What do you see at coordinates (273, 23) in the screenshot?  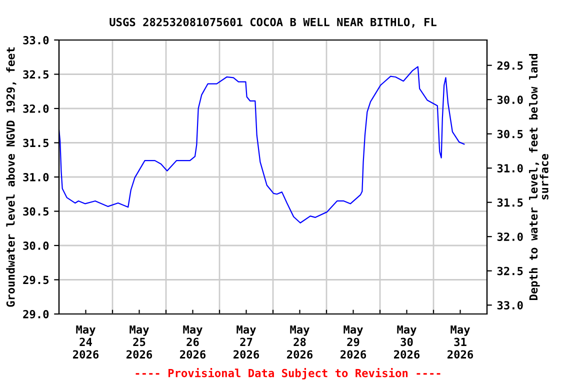 I see `chart-title: USGS 282532081075601 COCOA B WELL NEAR BITHLO, FL` at bounding box center [273, 23].